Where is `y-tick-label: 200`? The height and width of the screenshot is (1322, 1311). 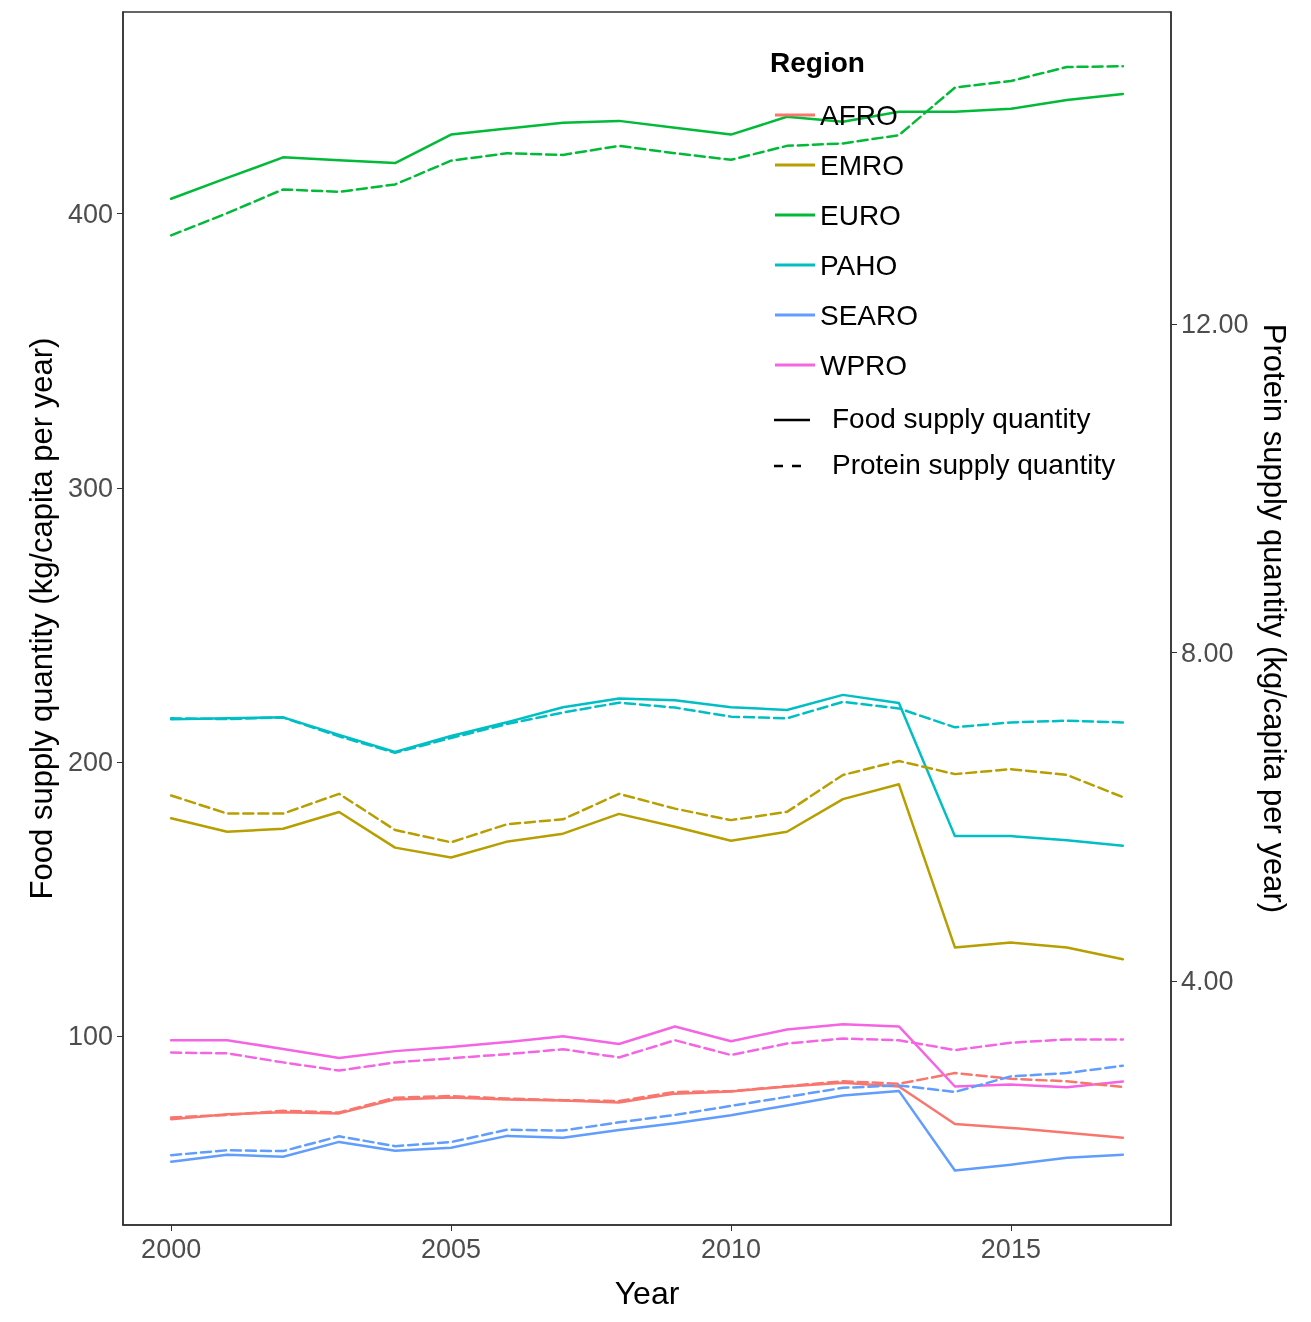
y-tick-label: 200 is located at coordinates (90, 762).